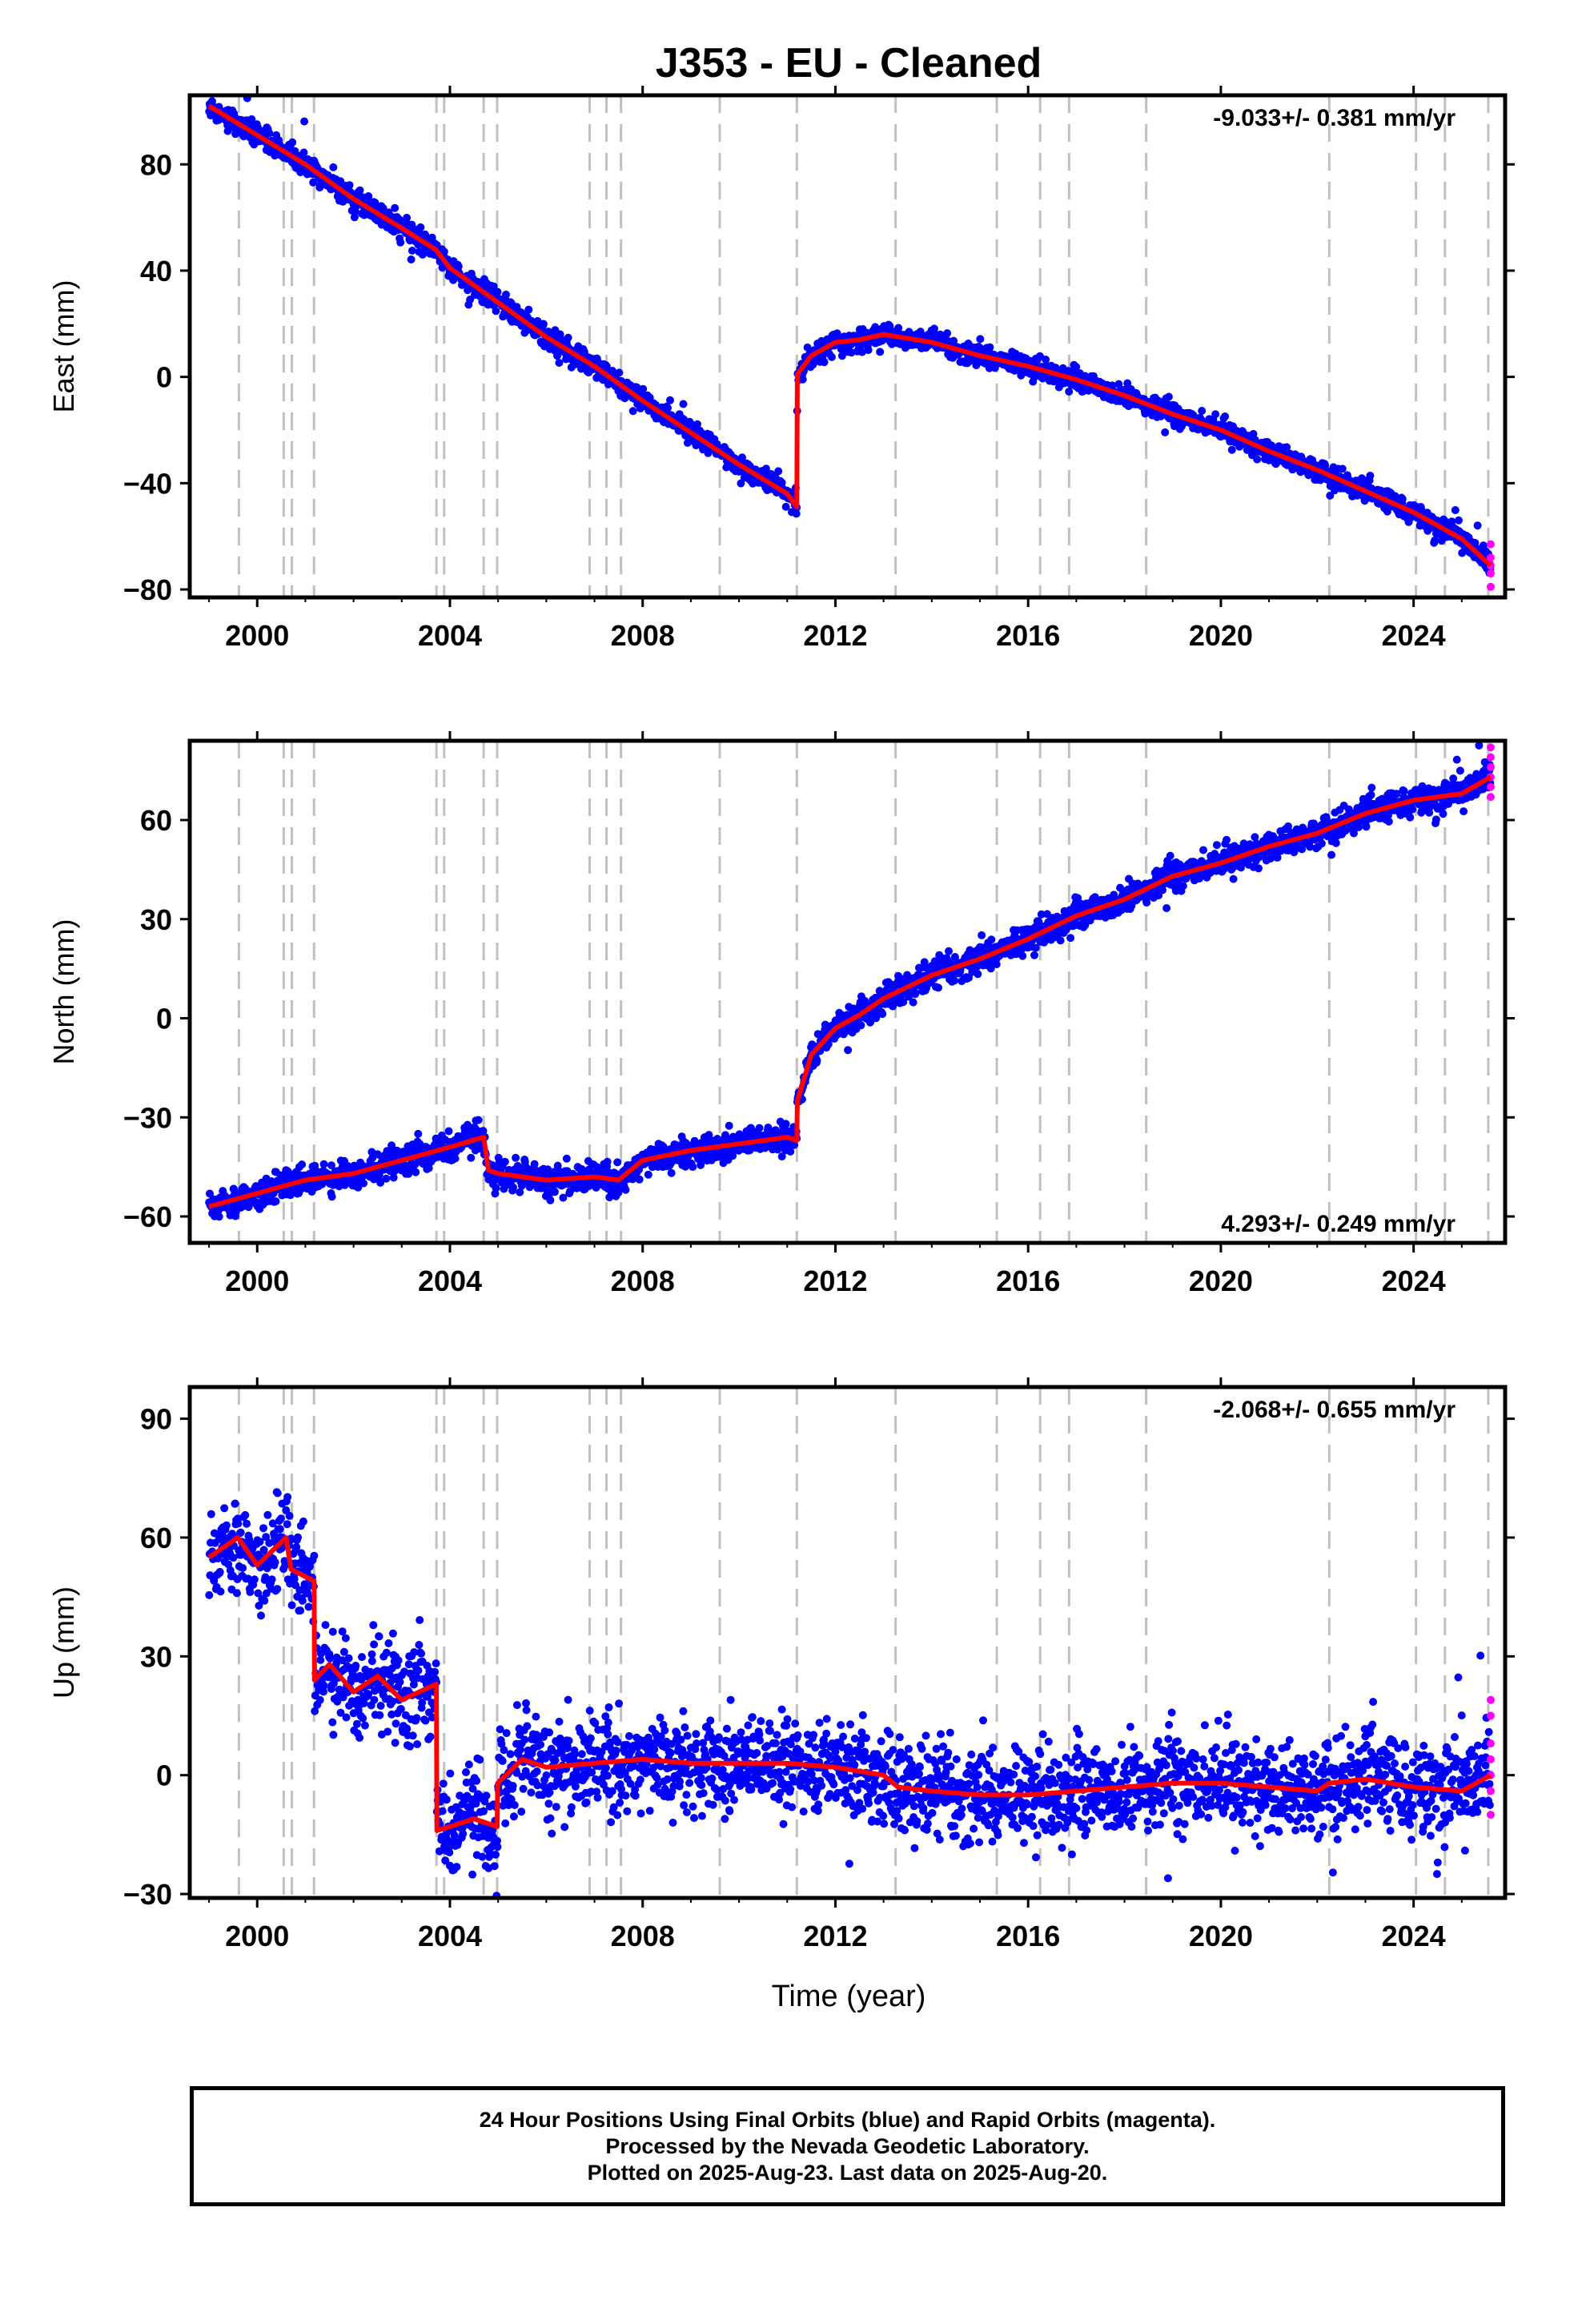 The height and width of the screenshot is (2324, 1582). Describe the element at coordinates (849, 1996) in the screenshot. I see `x-axis-label: Time (year)` at that location.